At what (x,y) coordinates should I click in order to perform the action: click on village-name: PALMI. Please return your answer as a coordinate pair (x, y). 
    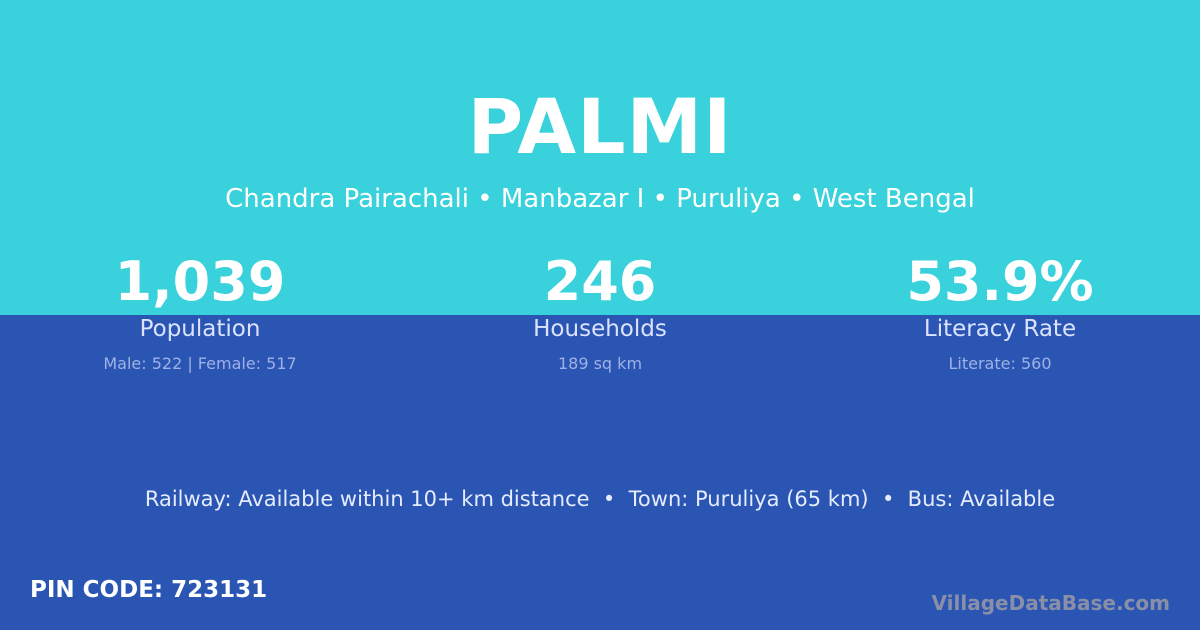
    Looking at the image, I should click on (600, 126).